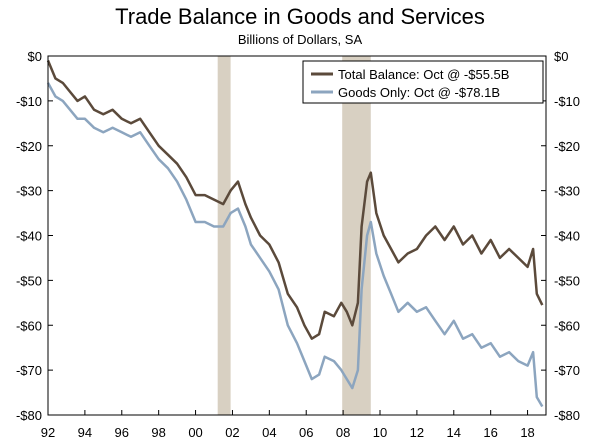 Image resolution: width=600 pixels, height=446 pixels. What do you see at coordinates (567, 415) in the screenshot?
I see `y-tick-label-right: -$80` at bounding box center [567, 415].